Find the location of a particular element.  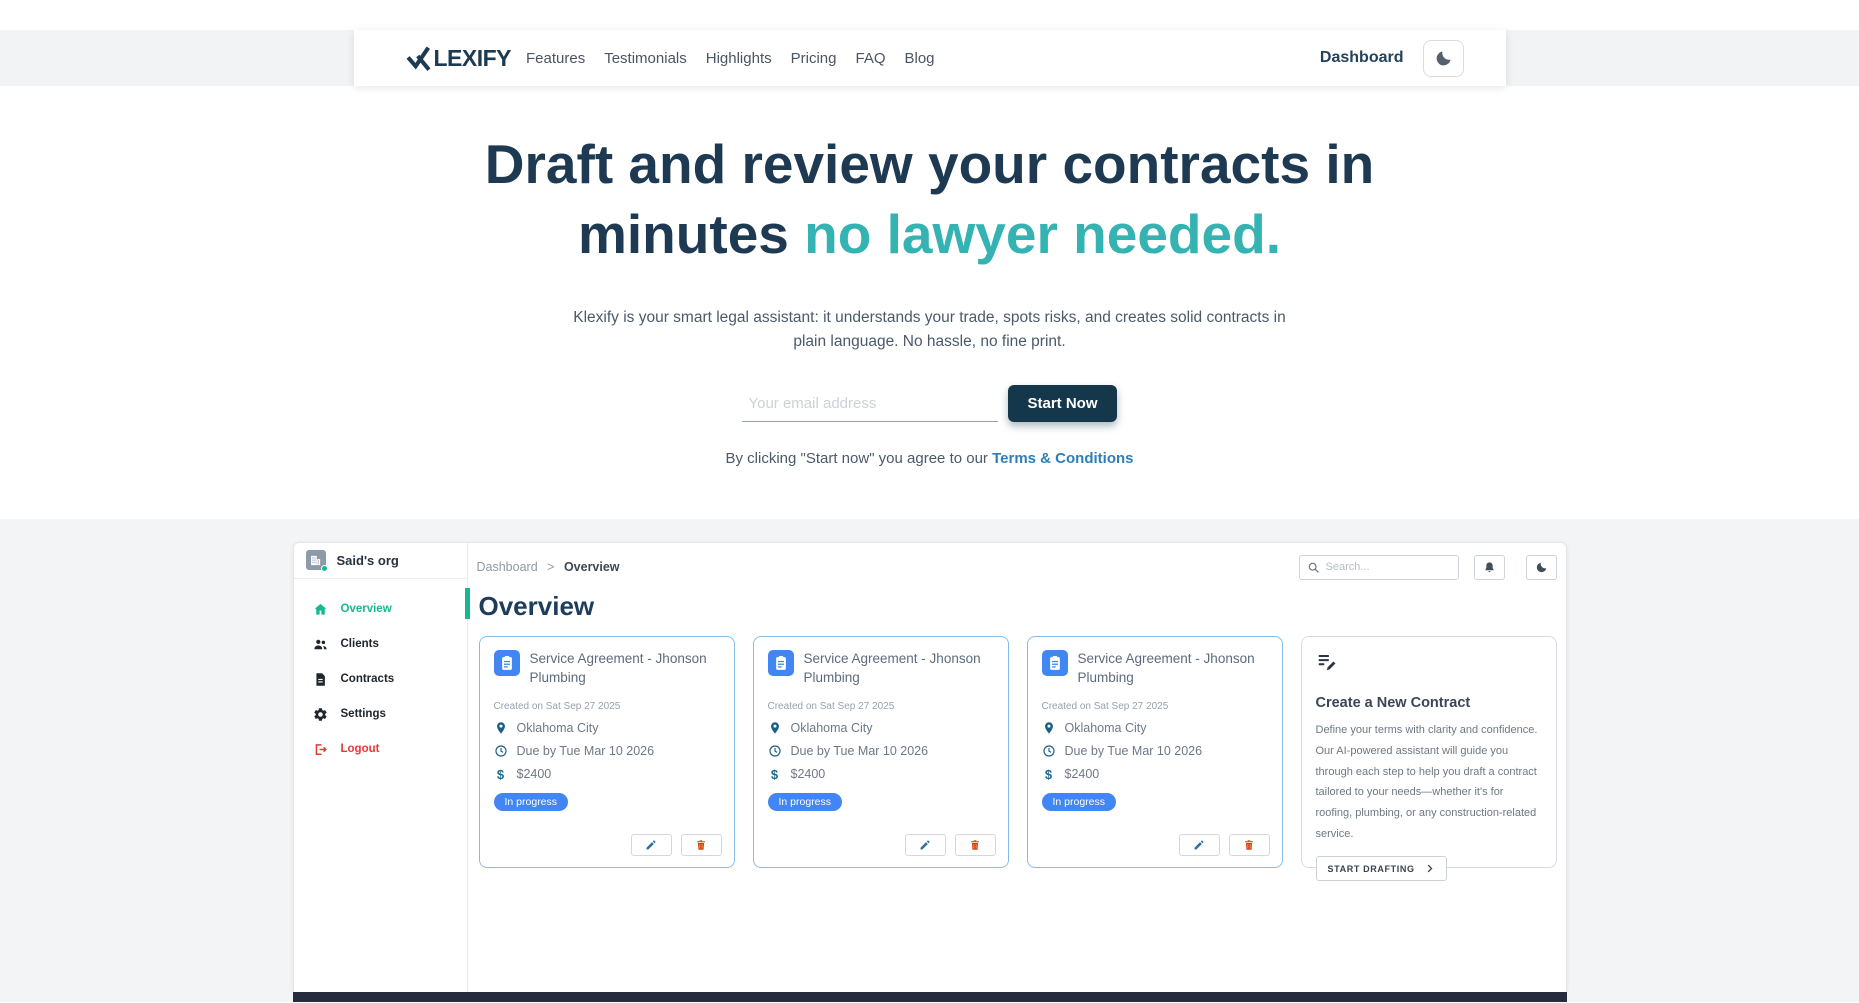

chevron-right-icon is located at coordinates (1430, 868).